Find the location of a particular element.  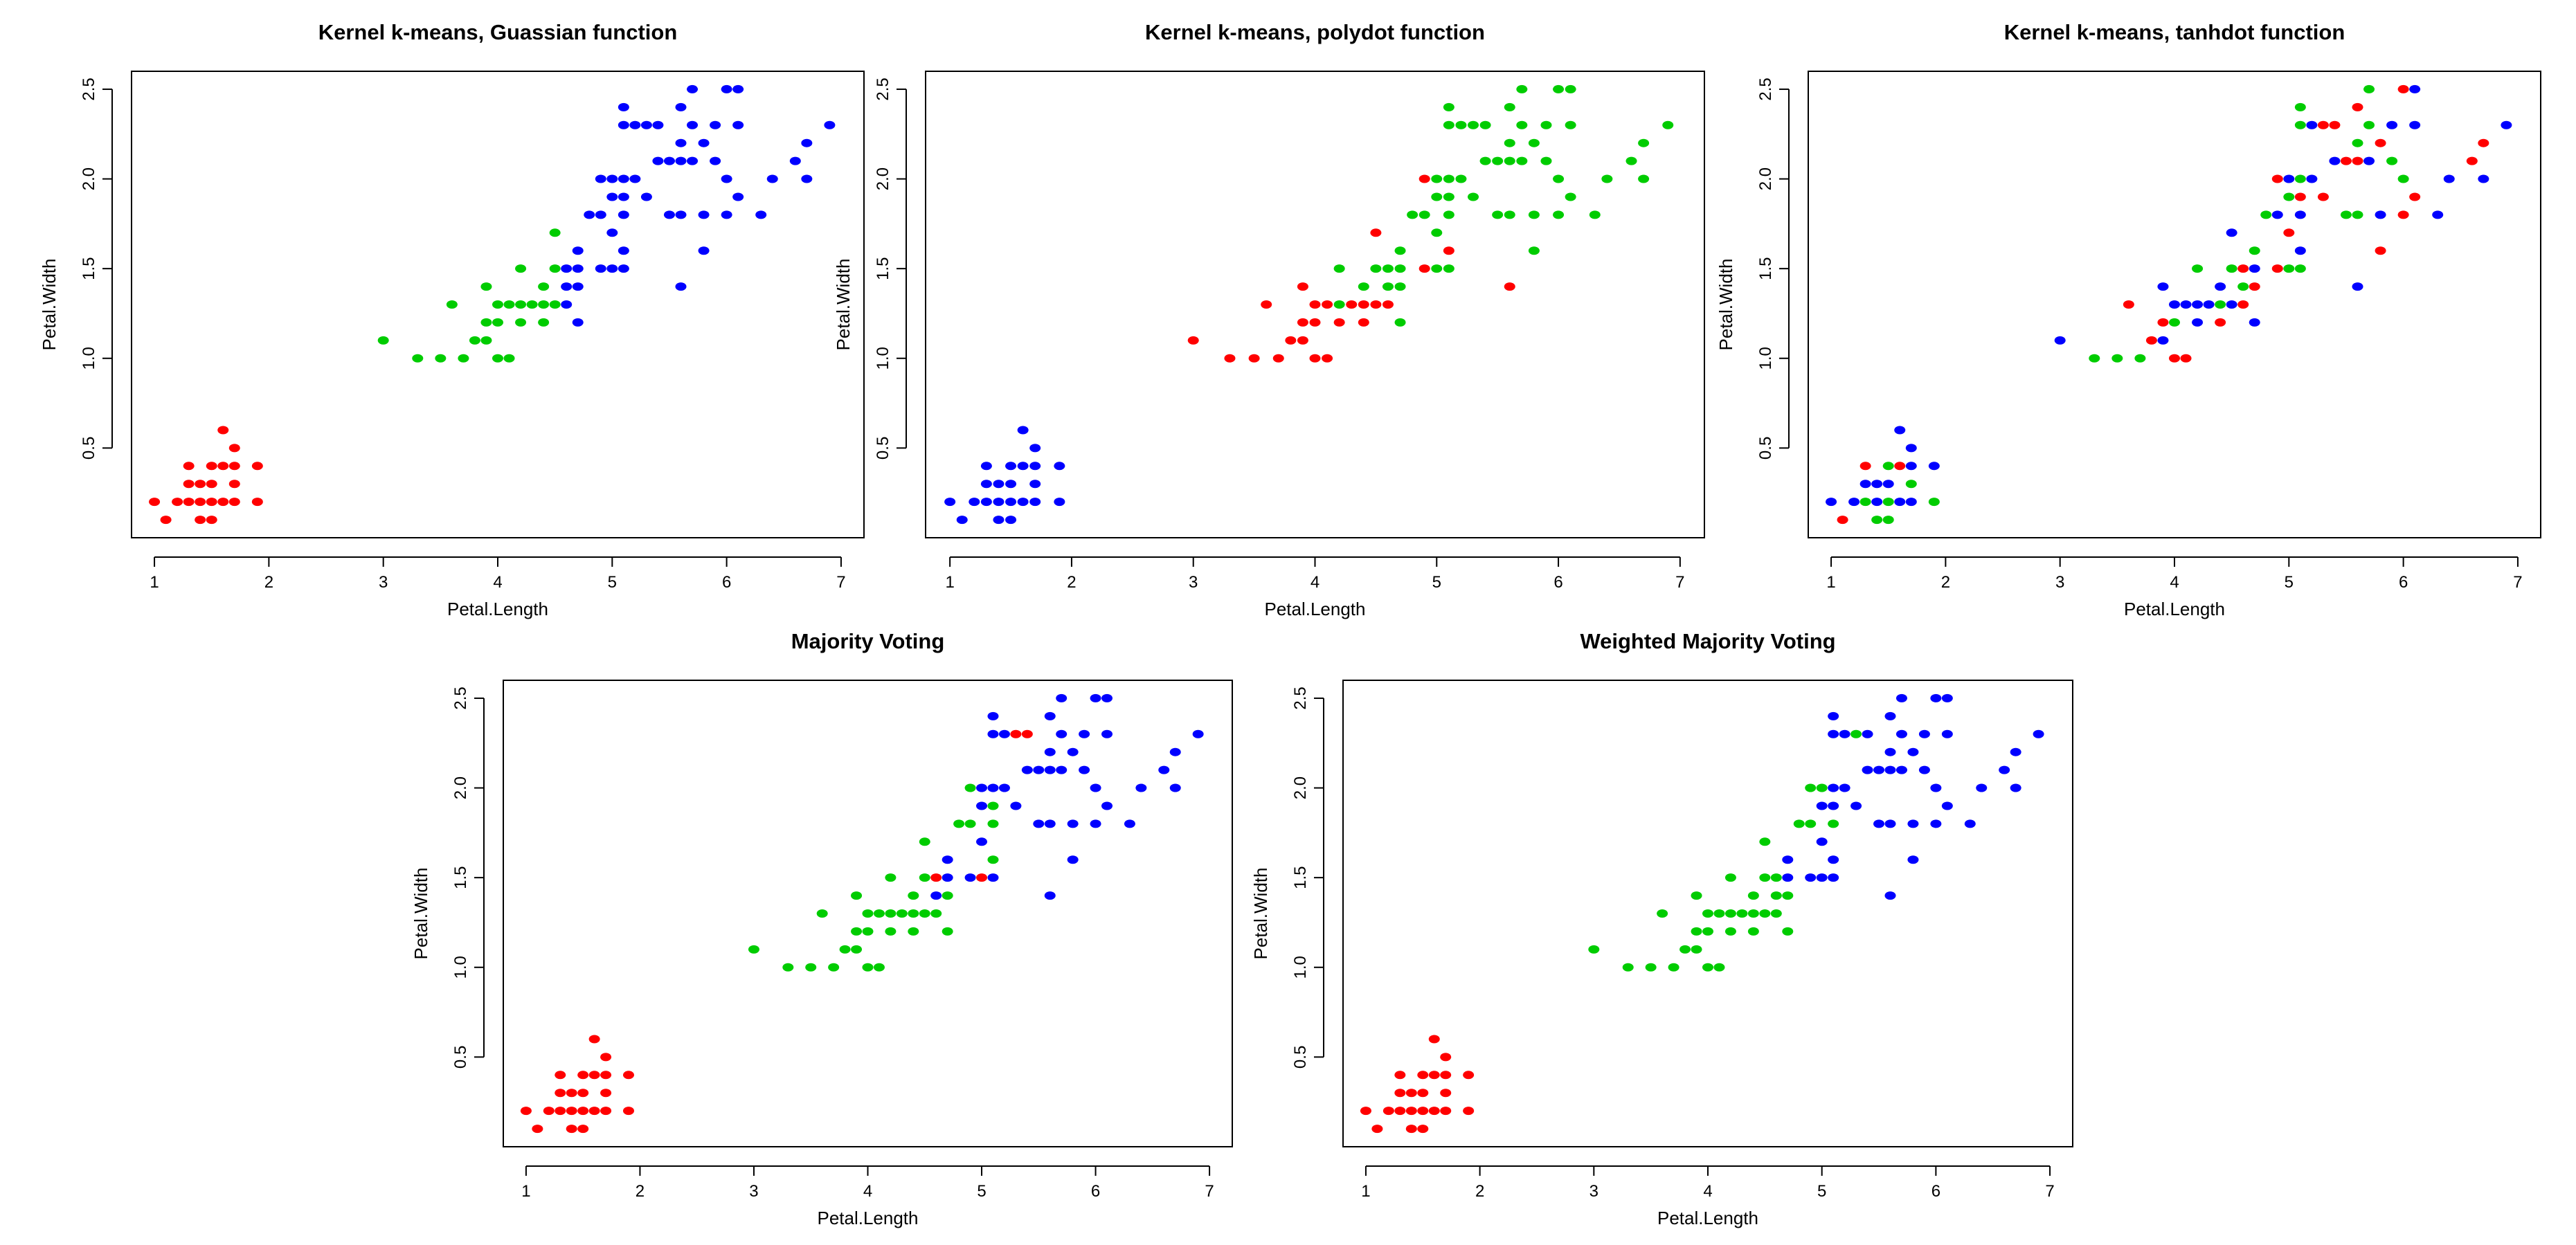

plot-frame is located at coordinates (1708, 913).